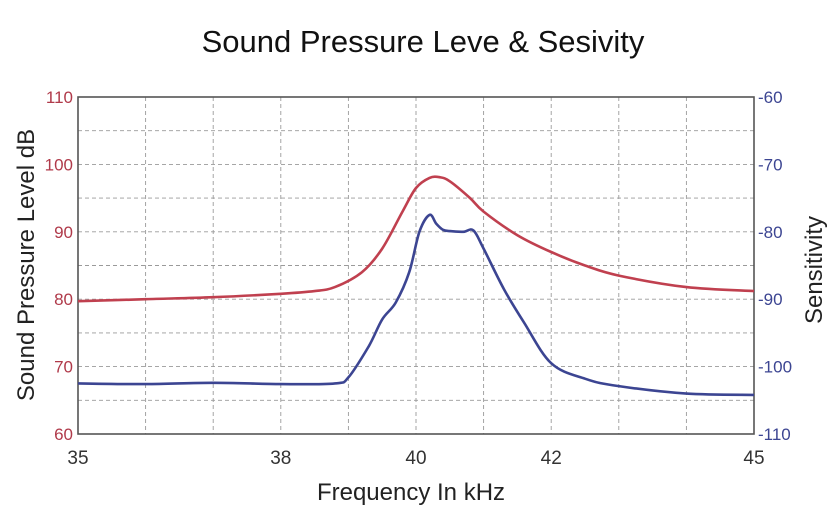  What do you see at coordinates (774, 434) in the screenshot?
I see `y2-tick-label: -110` at bounding box center [774, 434].